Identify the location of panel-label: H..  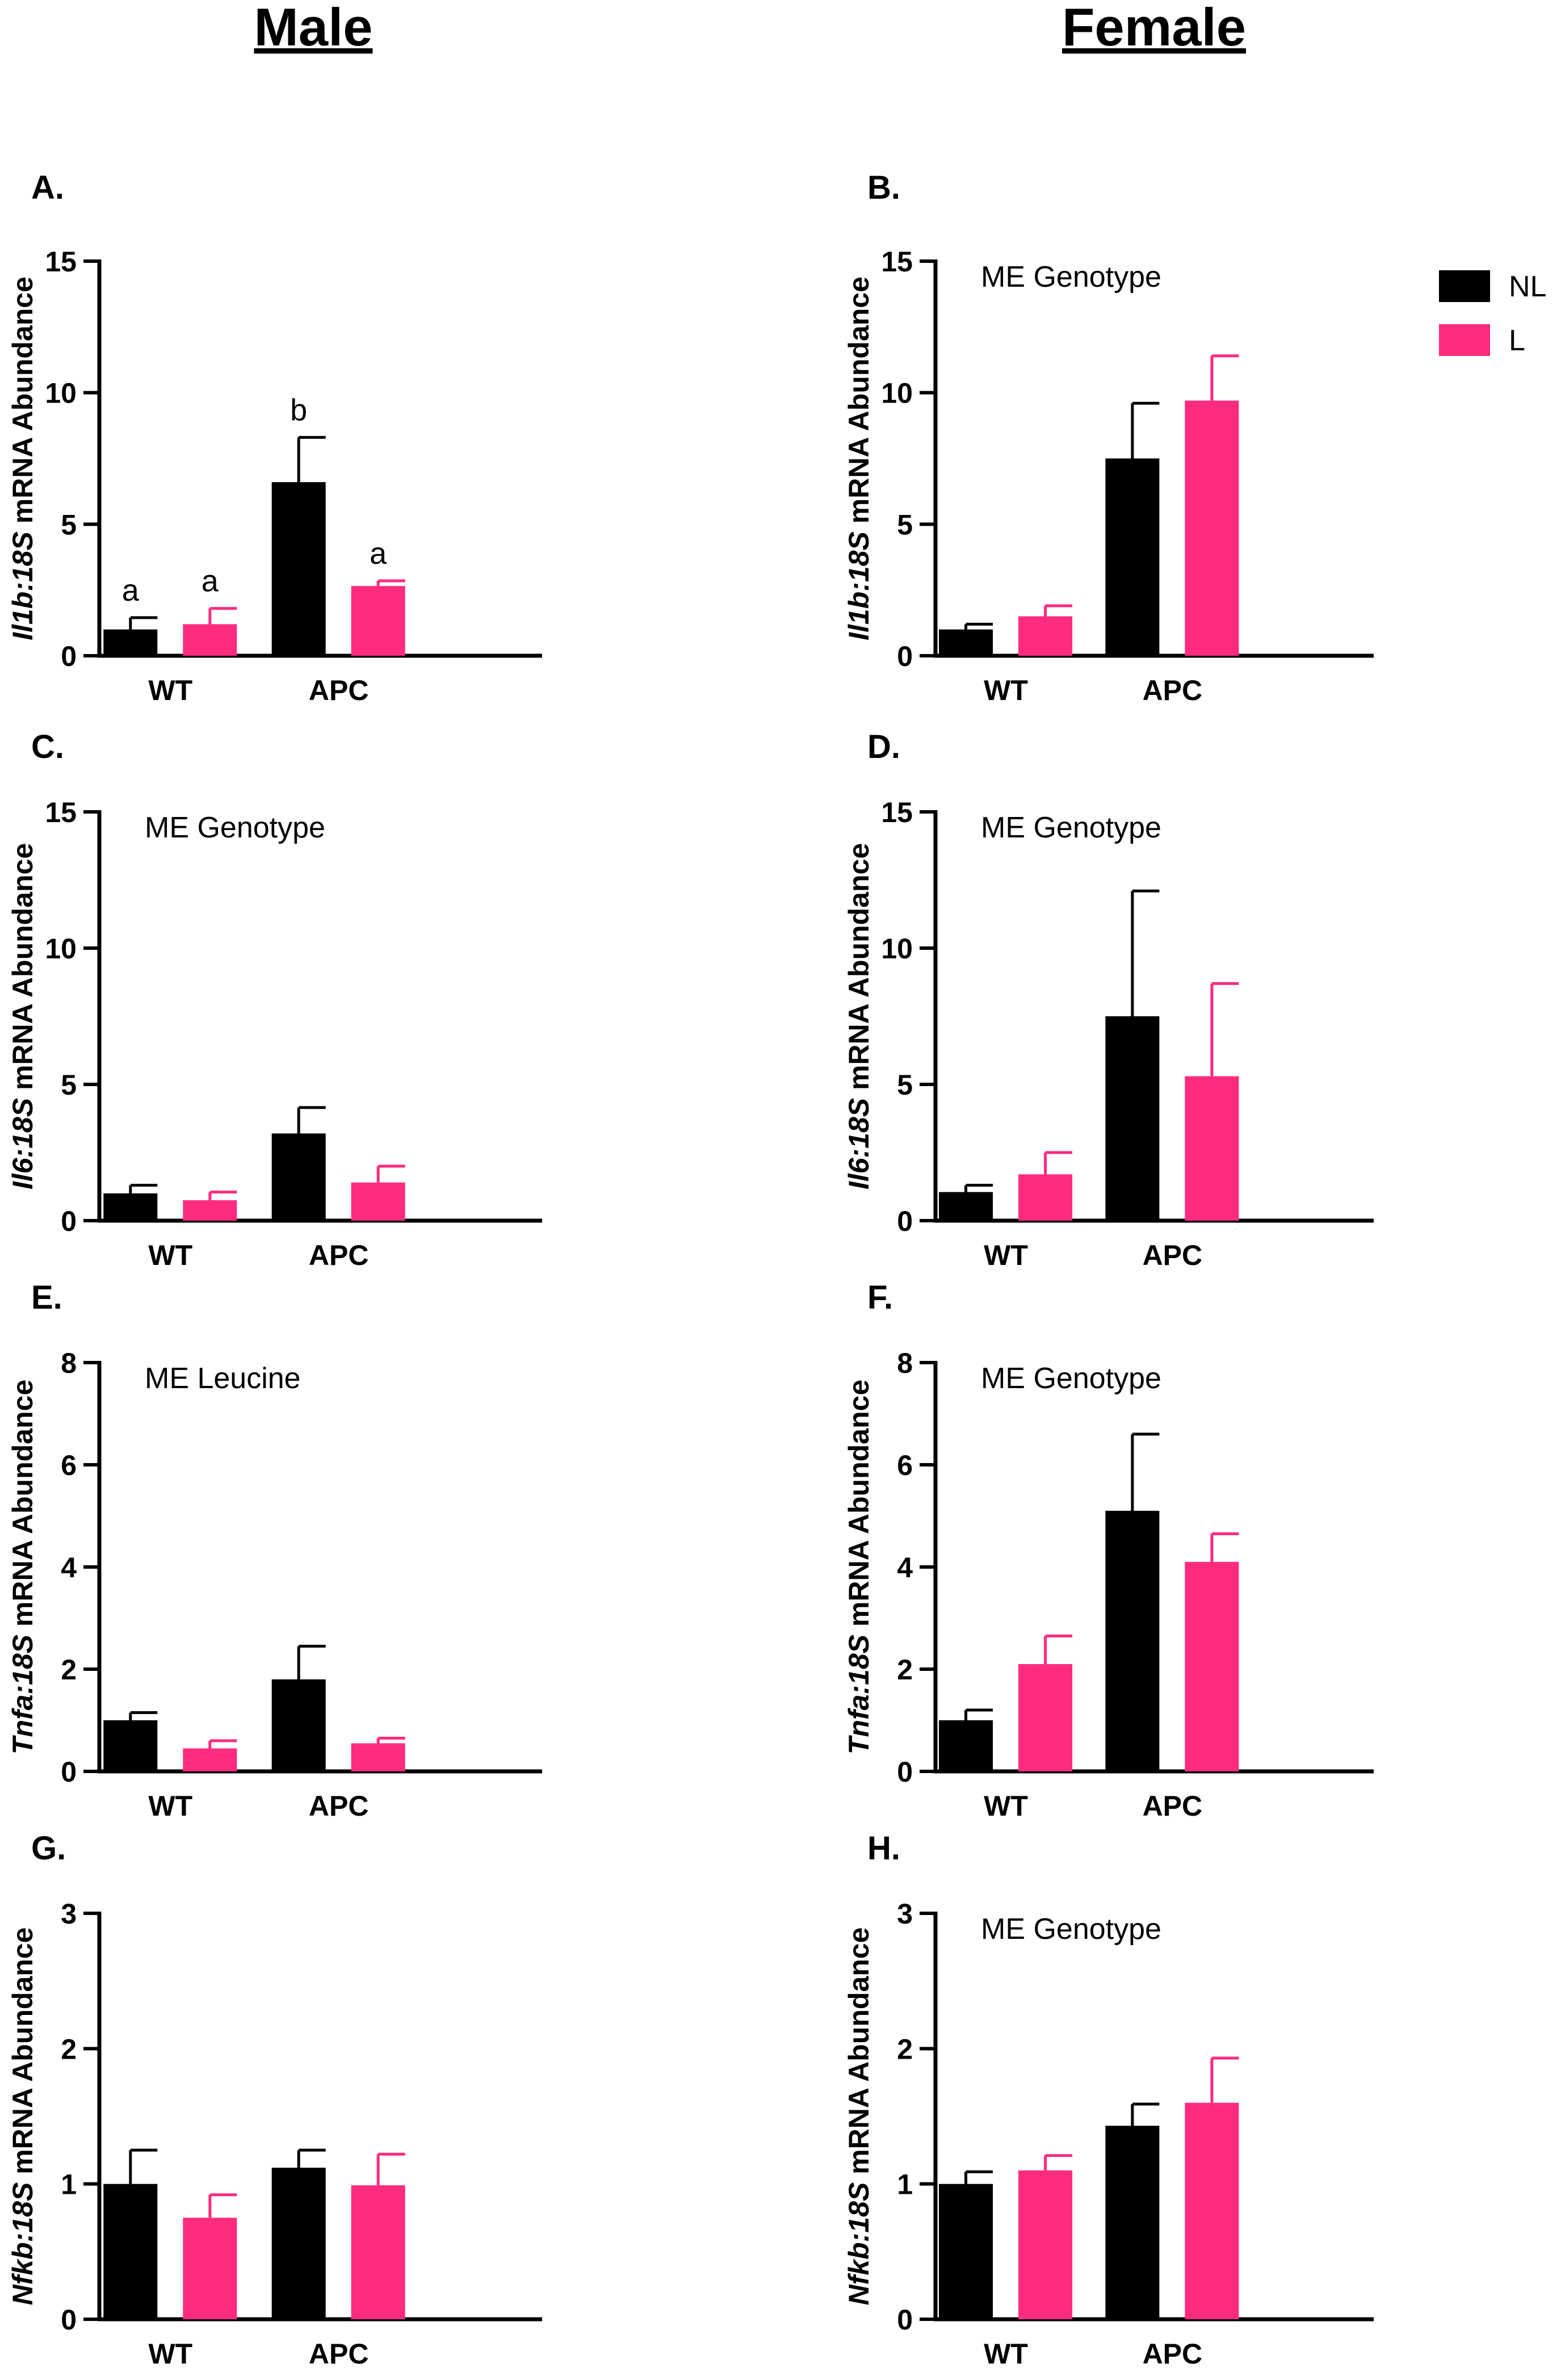
(884, 1848).